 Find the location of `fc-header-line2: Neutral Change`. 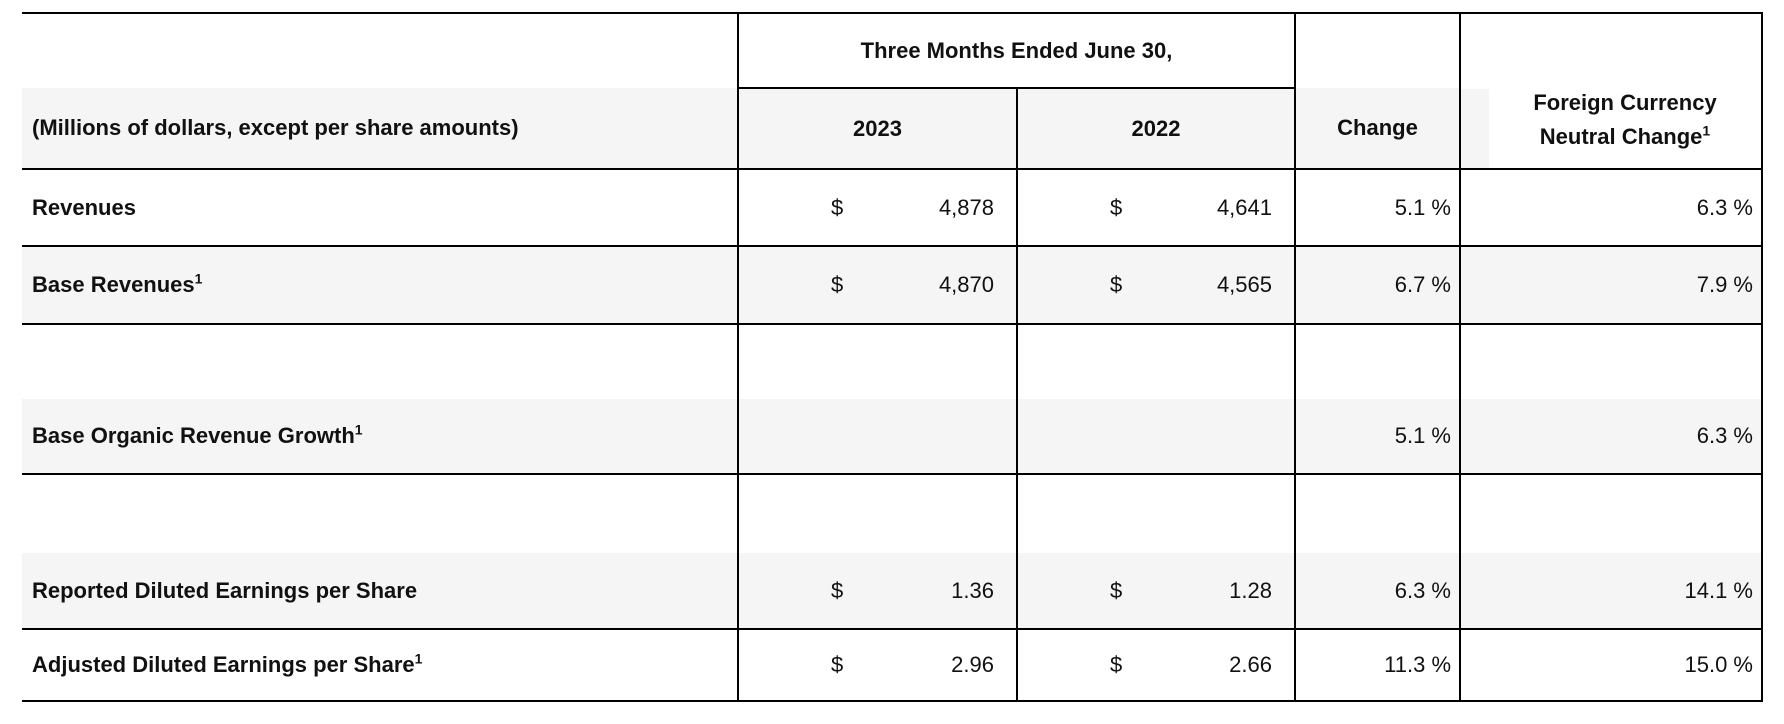

fc-header-line2: Neutral Change is located at coordinates (1621, 136).